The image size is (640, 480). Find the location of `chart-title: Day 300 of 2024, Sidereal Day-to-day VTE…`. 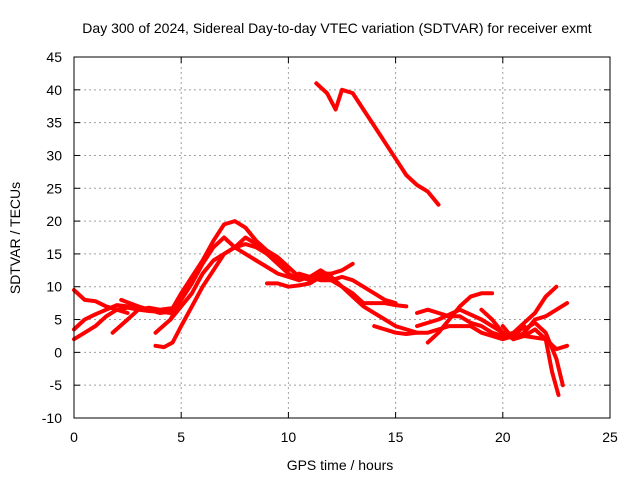

chart-title: Day 300 of 2024, Sidereal Day-to-day VTE… is located at coordinates (336, 28).